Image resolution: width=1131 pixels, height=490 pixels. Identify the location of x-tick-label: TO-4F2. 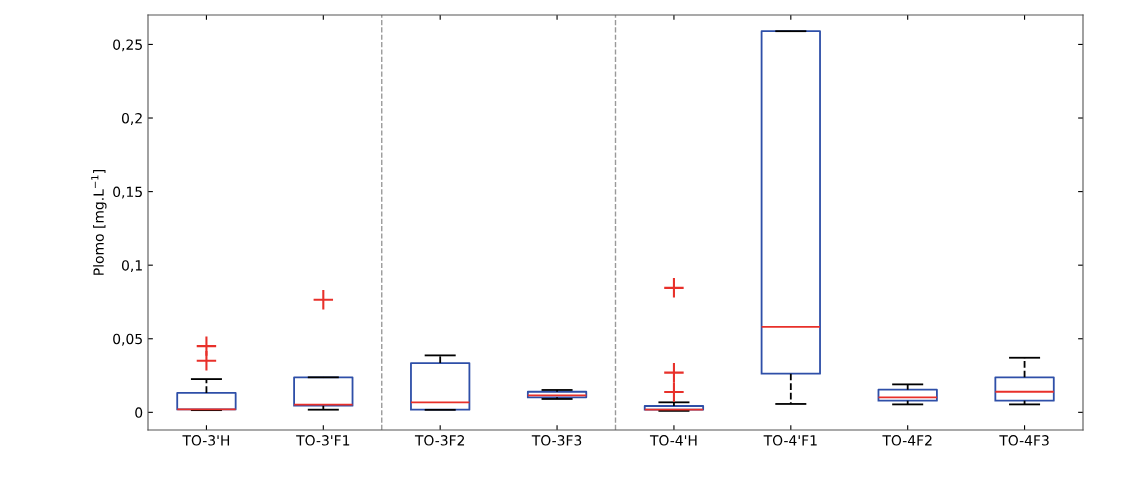
(907, 440).